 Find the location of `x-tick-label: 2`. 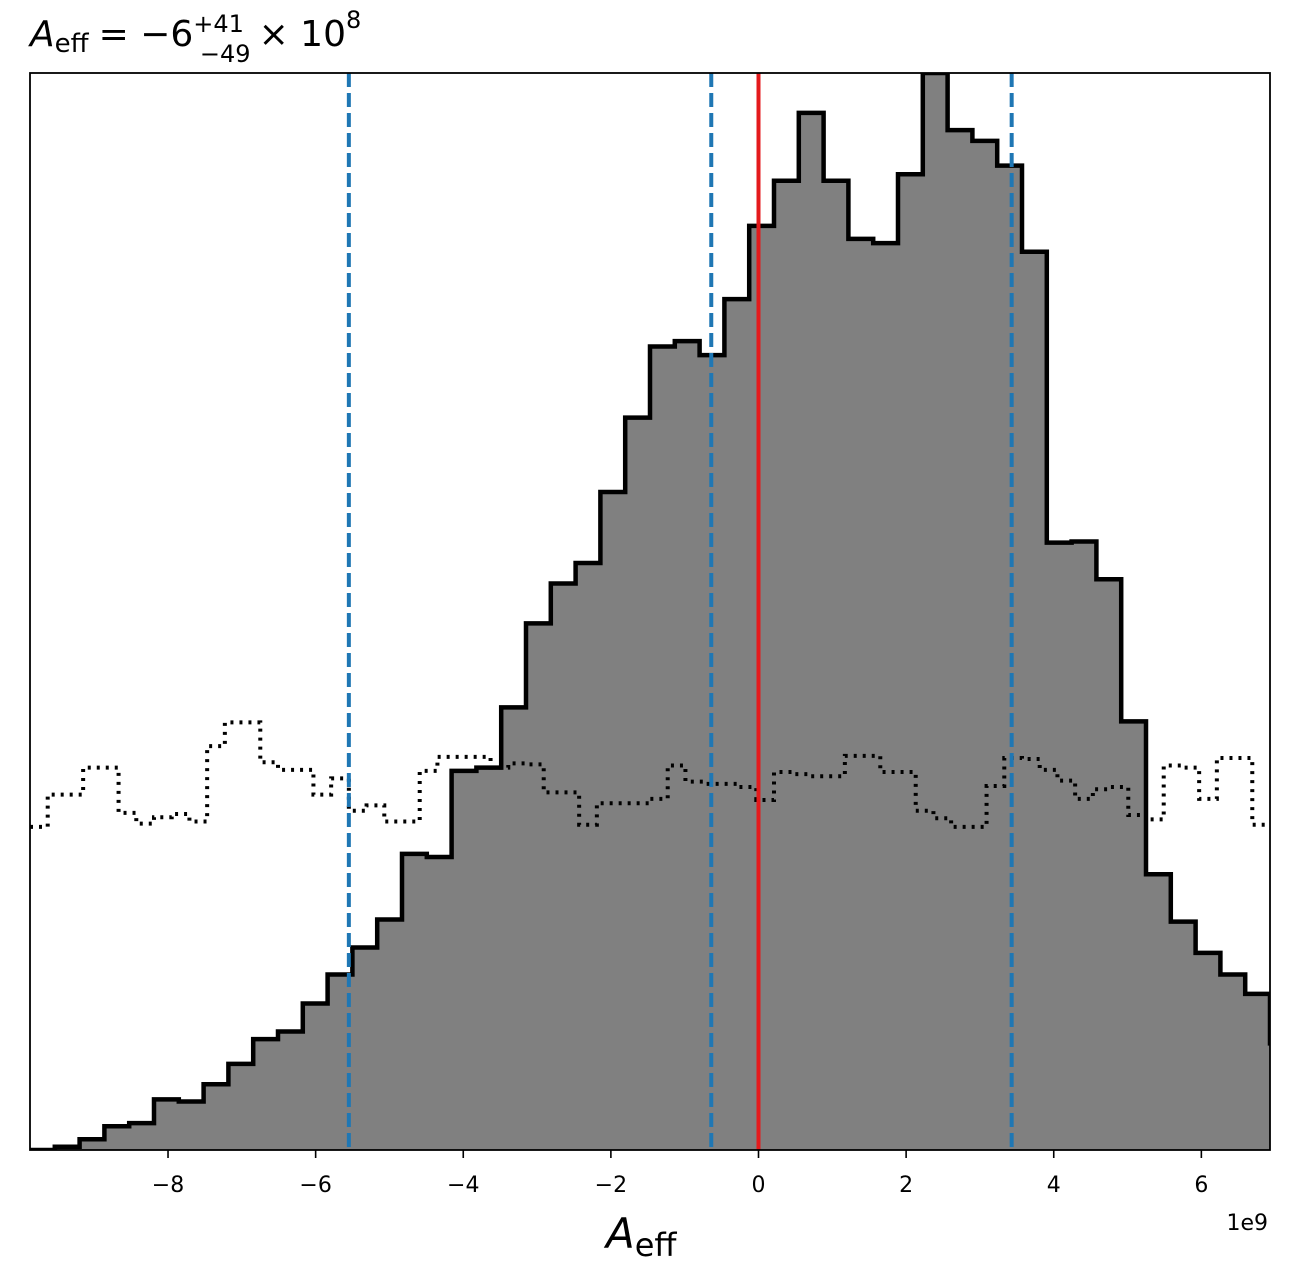

x-tick-label: 2 is located at coordinates (906, 1185).